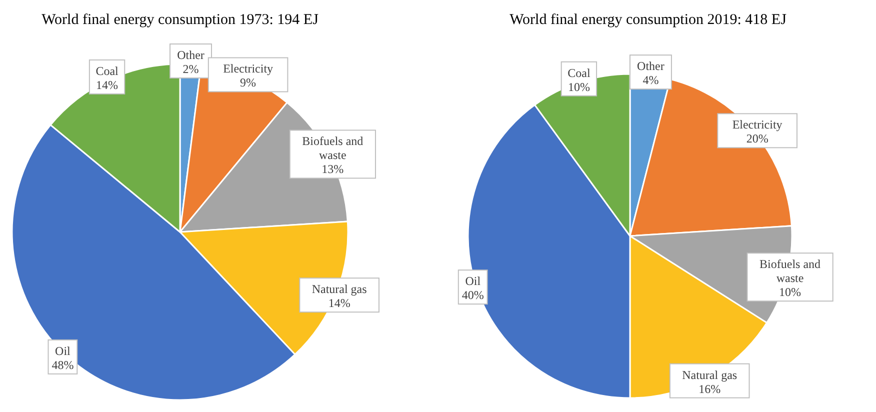  What do you see at coordinates (190, 69) in the screenshot?
I see `data-label: 2%` at bounding box center [190, 69].